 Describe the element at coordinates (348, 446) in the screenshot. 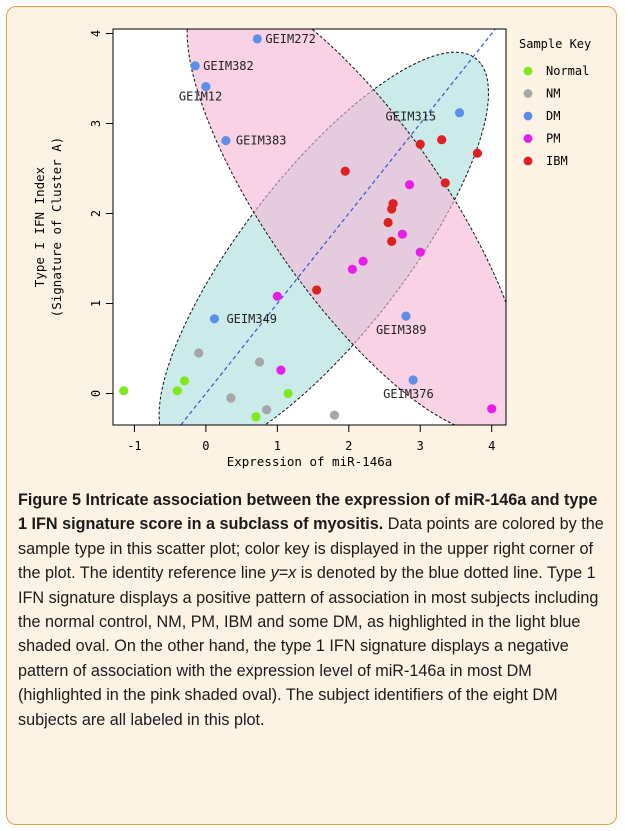

I see `x-tick-label: 2` at that location.